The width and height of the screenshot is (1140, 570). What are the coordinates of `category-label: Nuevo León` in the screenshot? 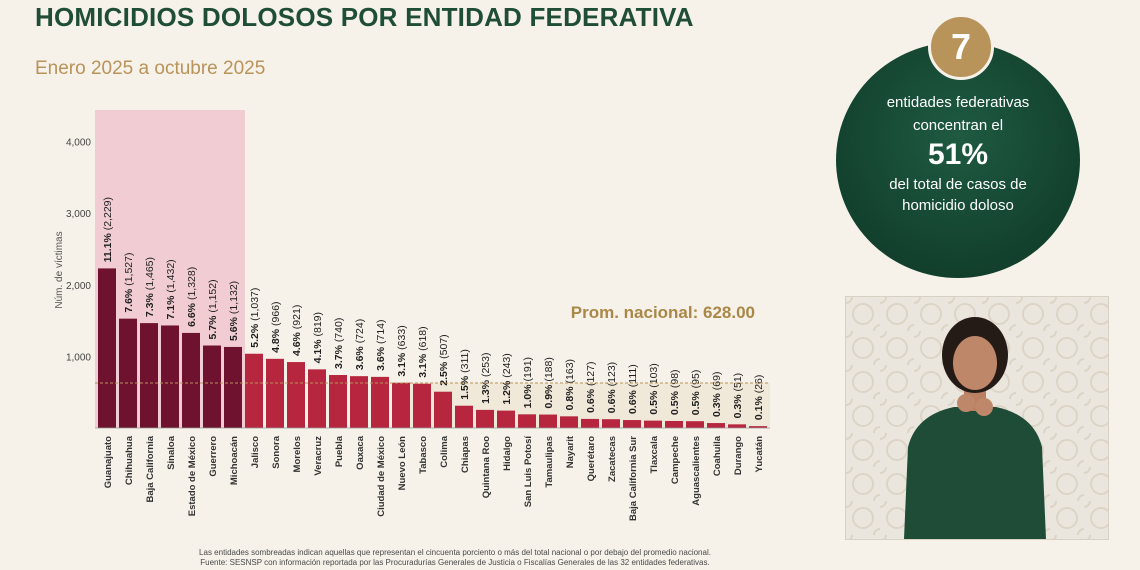 It's located at (402, 463).